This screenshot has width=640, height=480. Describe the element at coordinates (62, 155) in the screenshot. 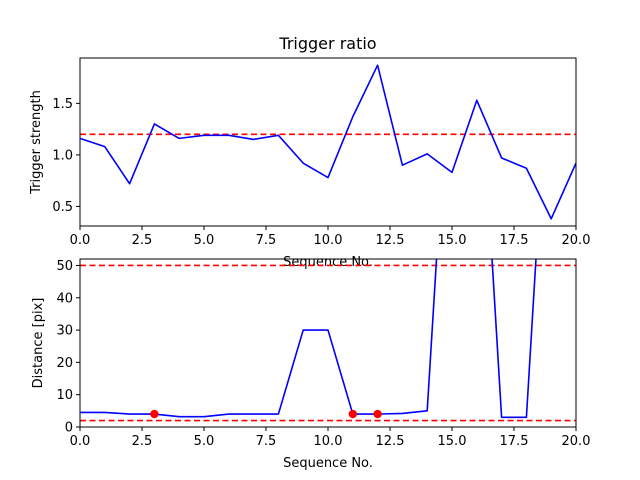

I see `y-tick-label: 1.0` at that location.